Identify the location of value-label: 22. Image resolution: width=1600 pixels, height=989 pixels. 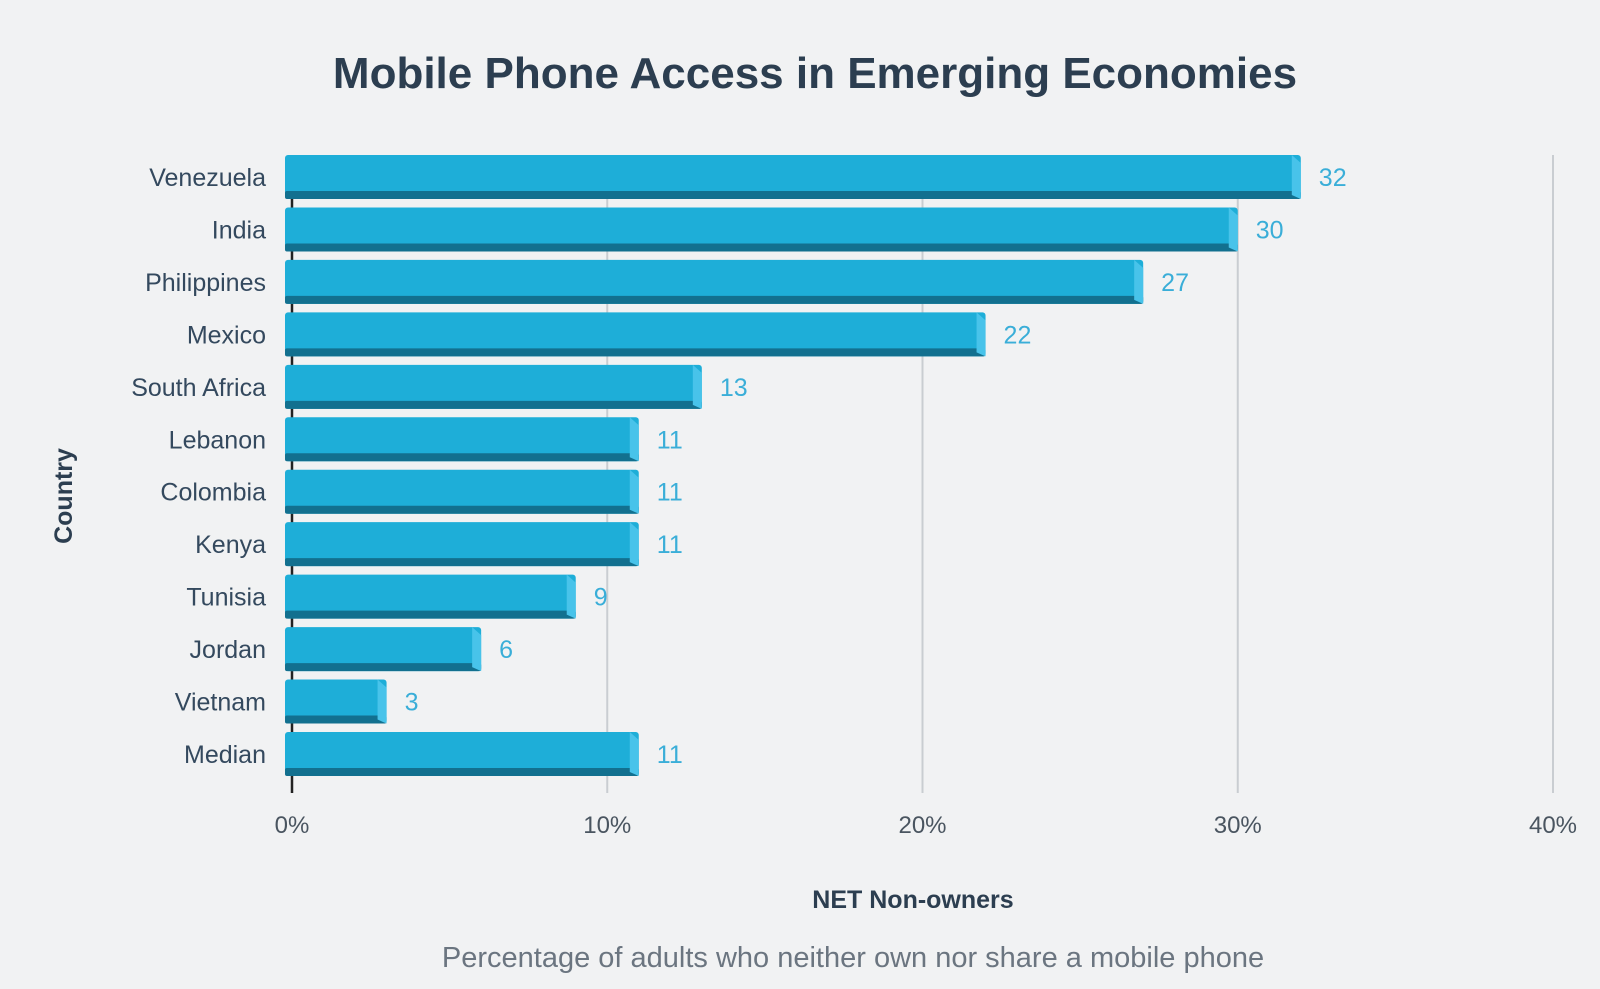
(1018, 335).